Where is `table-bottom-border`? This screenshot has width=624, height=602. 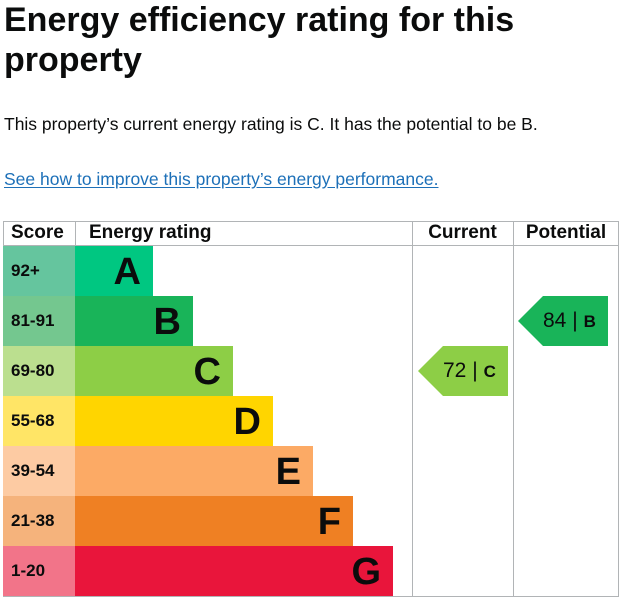 table-bottom-border is located at coordinates (311, 596).